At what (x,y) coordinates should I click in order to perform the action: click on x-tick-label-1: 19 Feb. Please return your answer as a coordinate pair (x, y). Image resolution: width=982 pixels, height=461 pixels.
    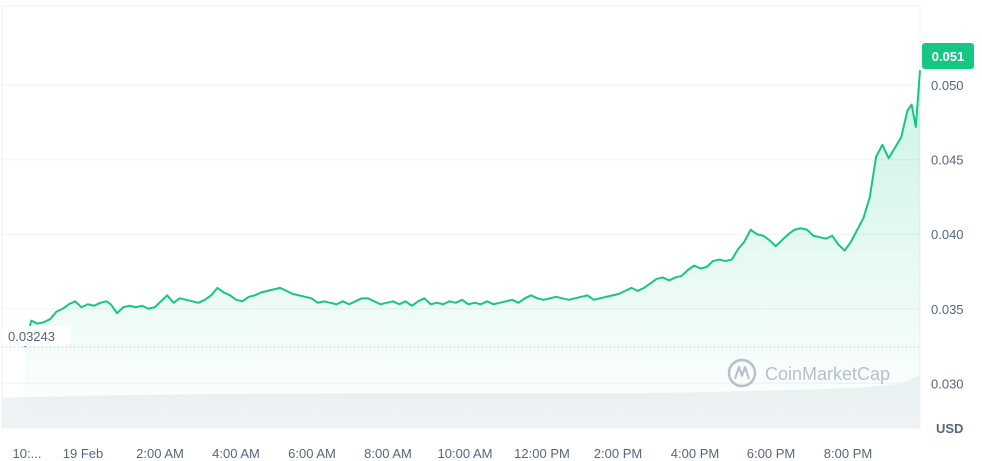
    Looking at the image, I should click on (83, 453).